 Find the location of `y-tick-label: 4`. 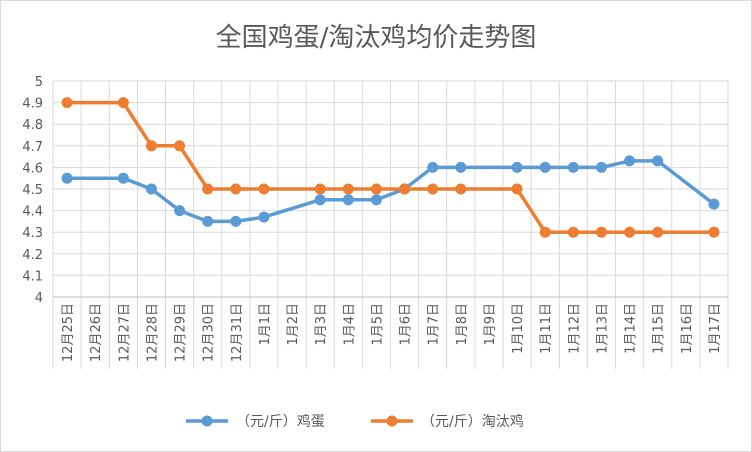

y-tick-label: 4 is located at coordinates (39, 298).